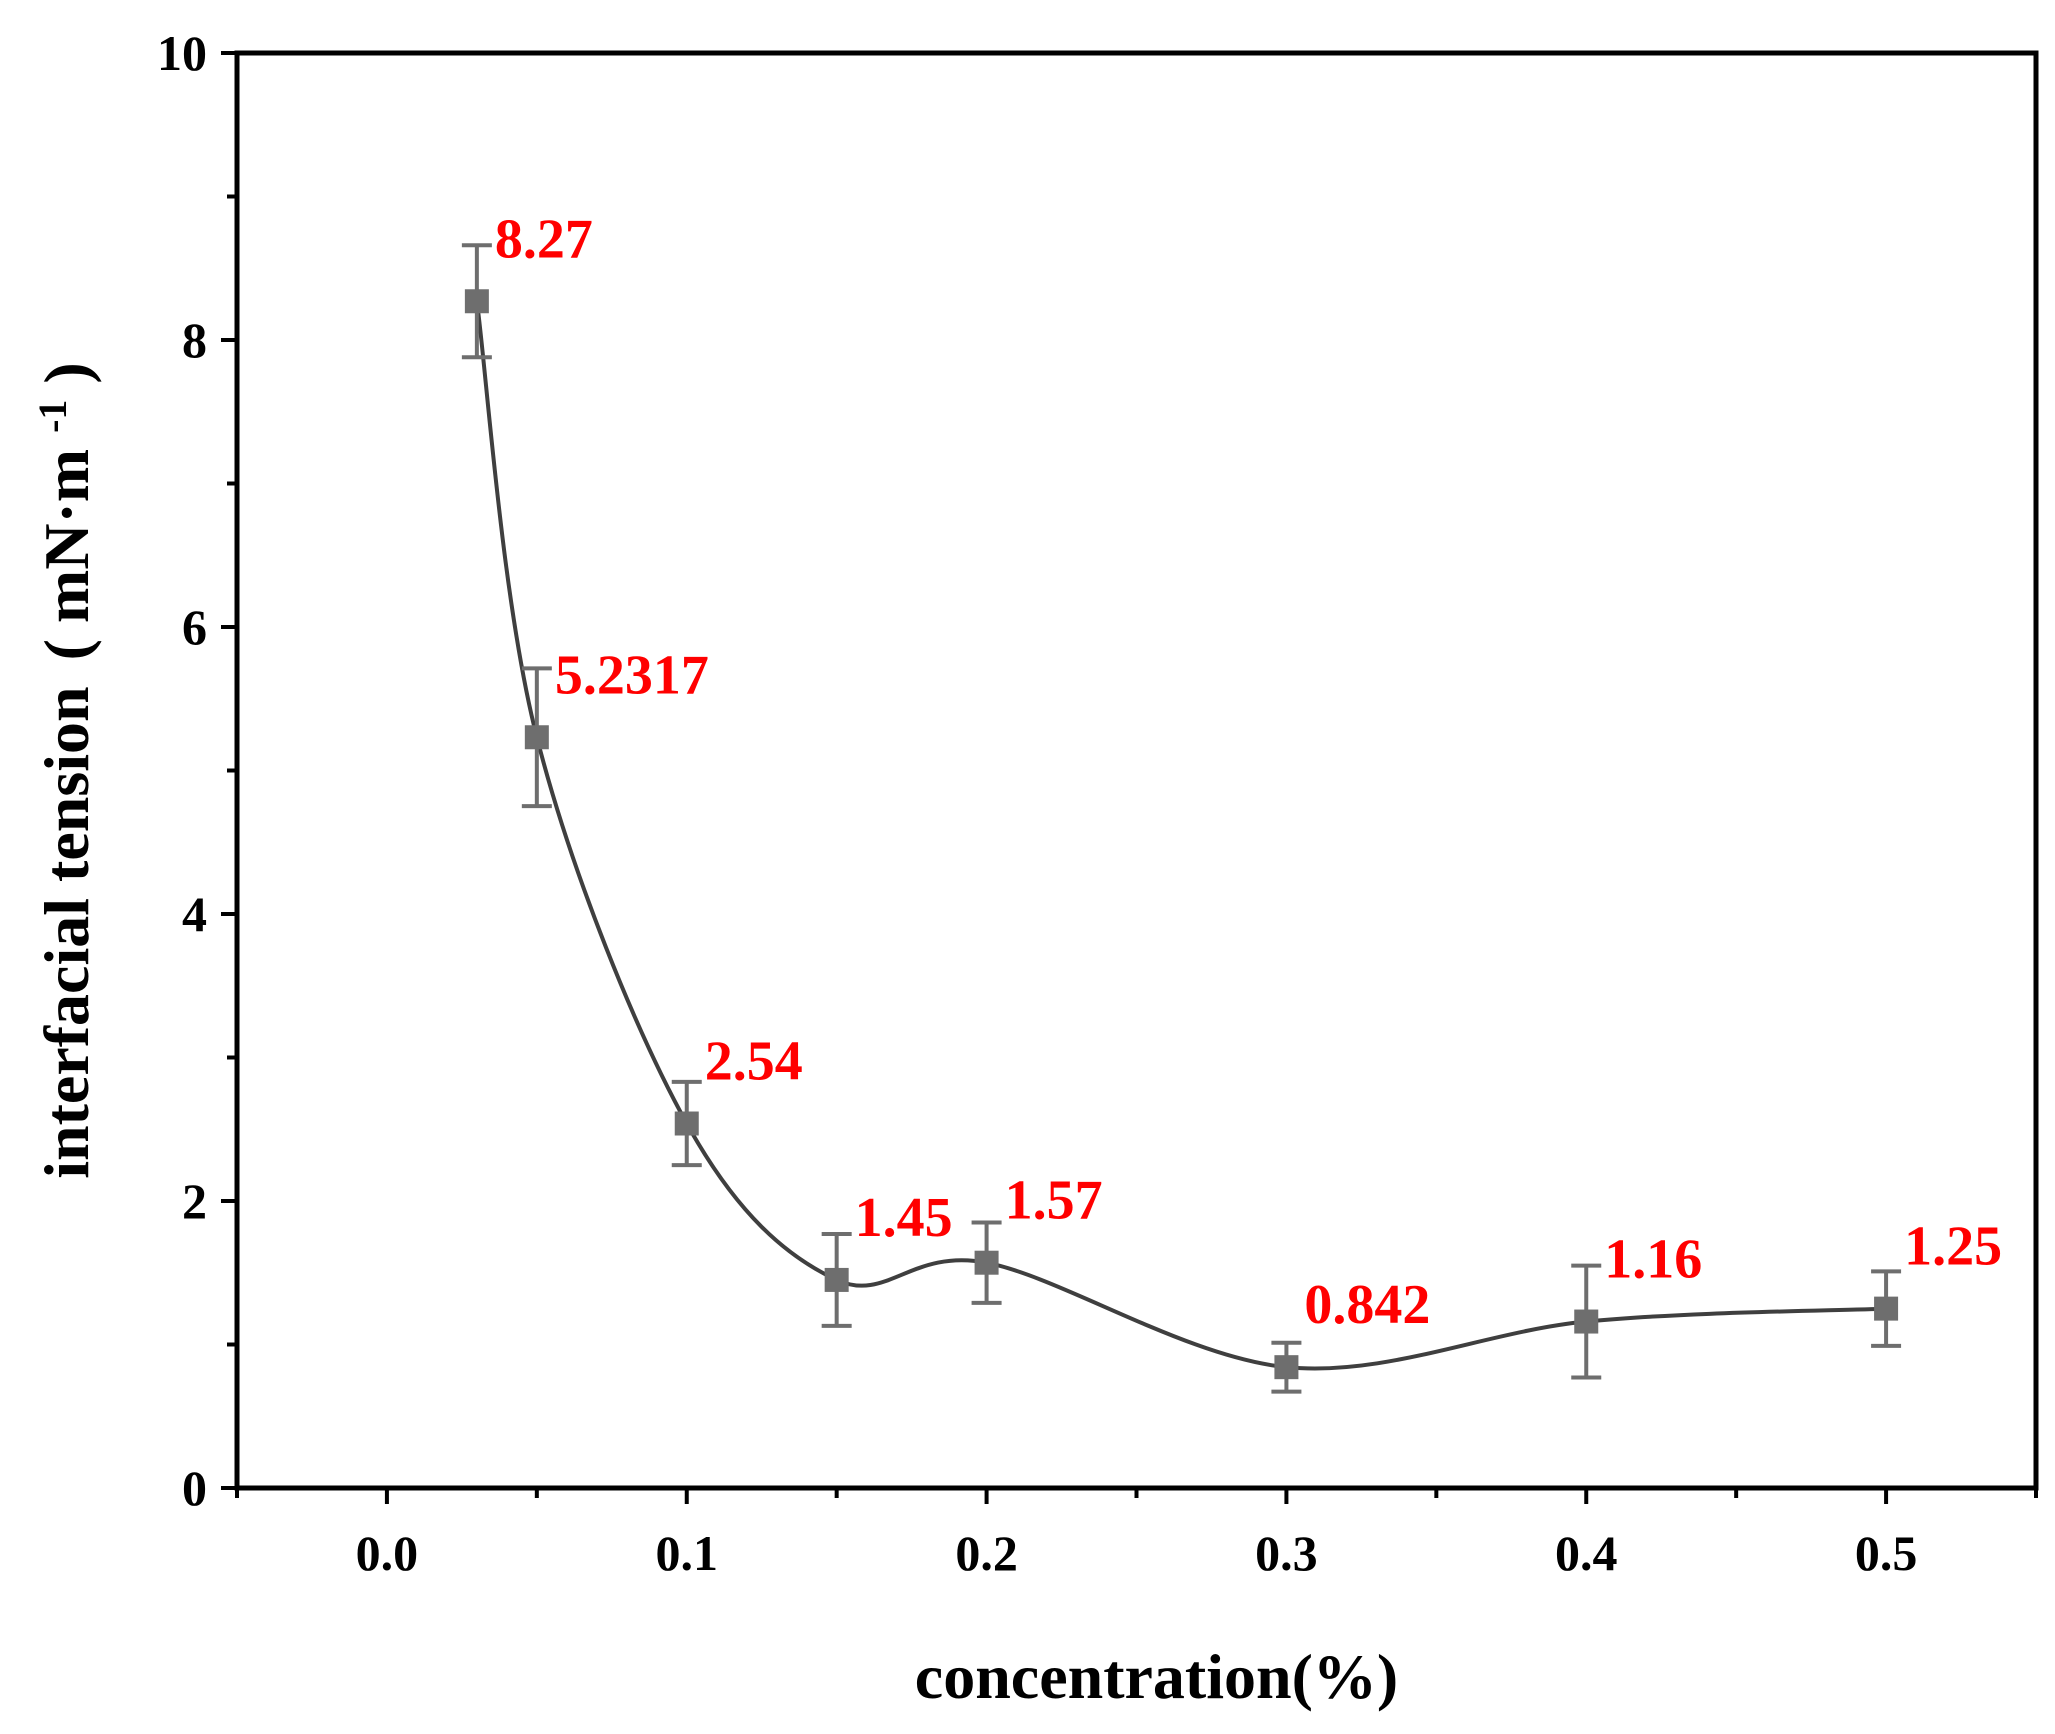 This screenshot has width=2055, height=1734. What do you see at coordinates (66, 649) in the screenshot?
I see `y-axis-unit-open: (` at bounding box center [66, 649].